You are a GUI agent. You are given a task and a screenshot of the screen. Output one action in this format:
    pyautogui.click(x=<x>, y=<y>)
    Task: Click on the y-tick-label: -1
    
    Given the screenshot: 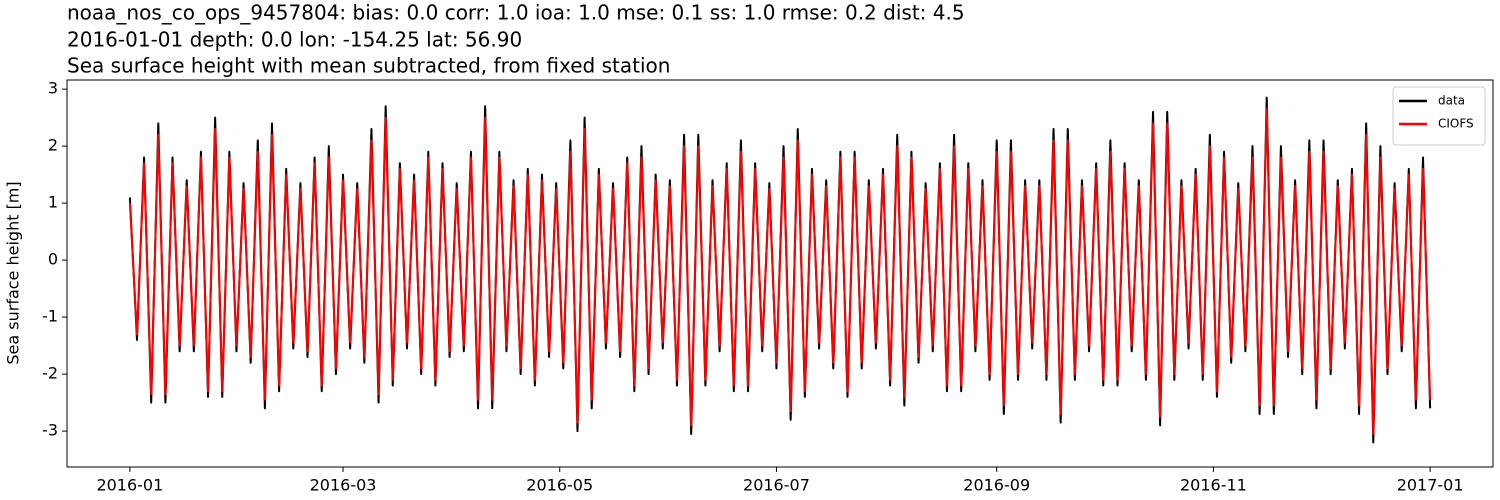 What is the action you would take?
    pyautogui.click(x=50, y=316)
    